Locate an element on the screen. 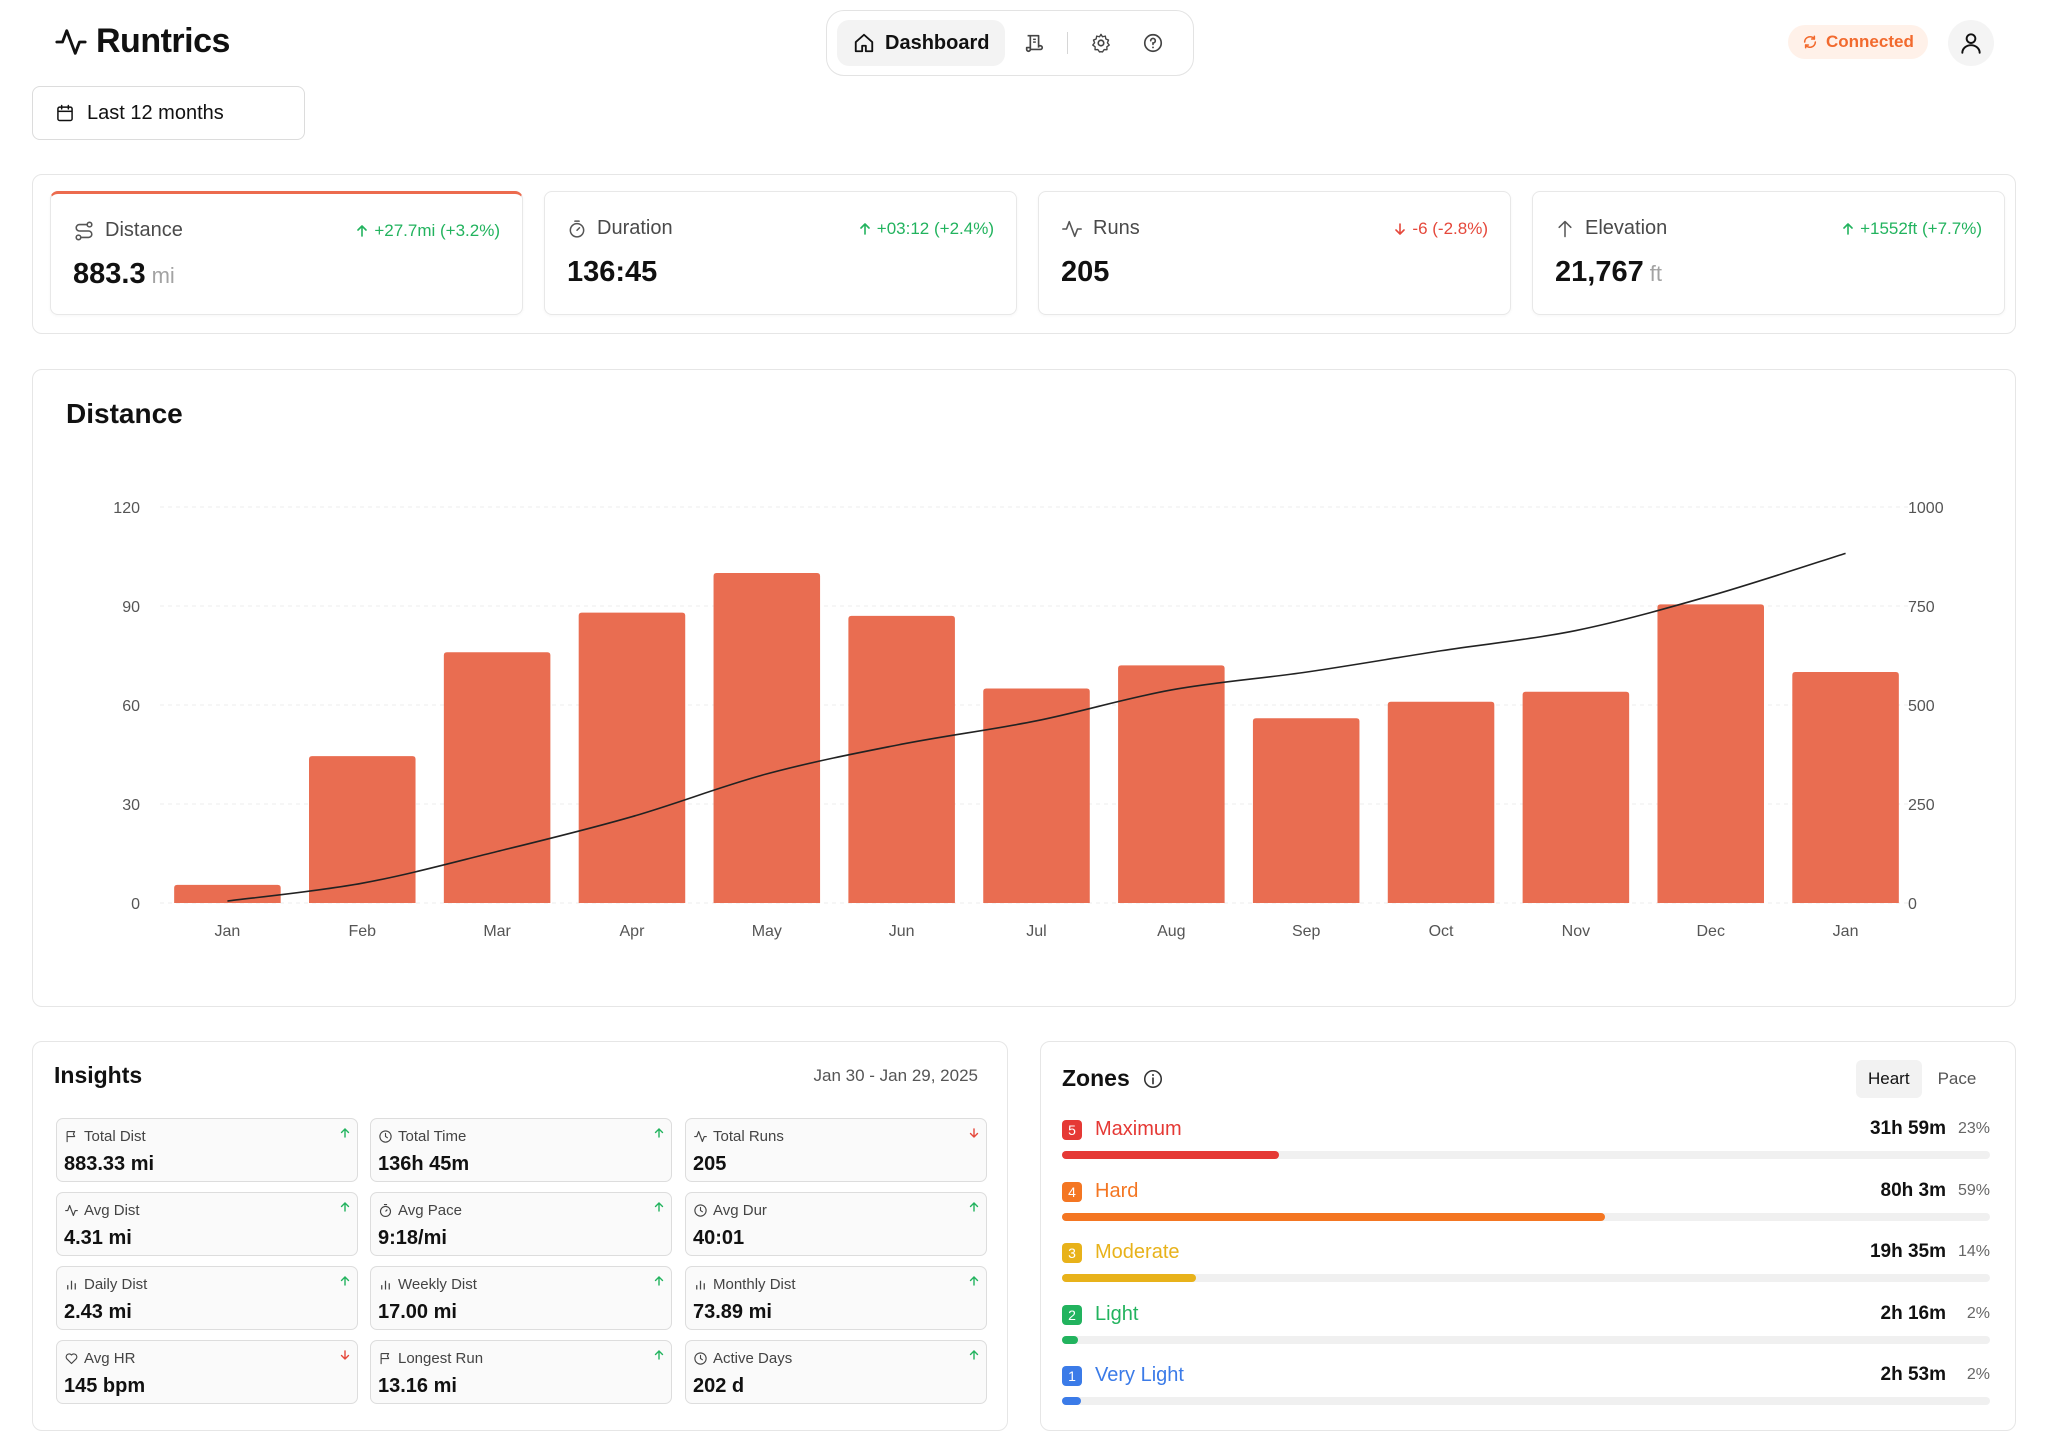 Image resolution: width=2048 pixels, height=1437 pixels. zone-number-badge: 5 is located at coordinates (1072, 1130).